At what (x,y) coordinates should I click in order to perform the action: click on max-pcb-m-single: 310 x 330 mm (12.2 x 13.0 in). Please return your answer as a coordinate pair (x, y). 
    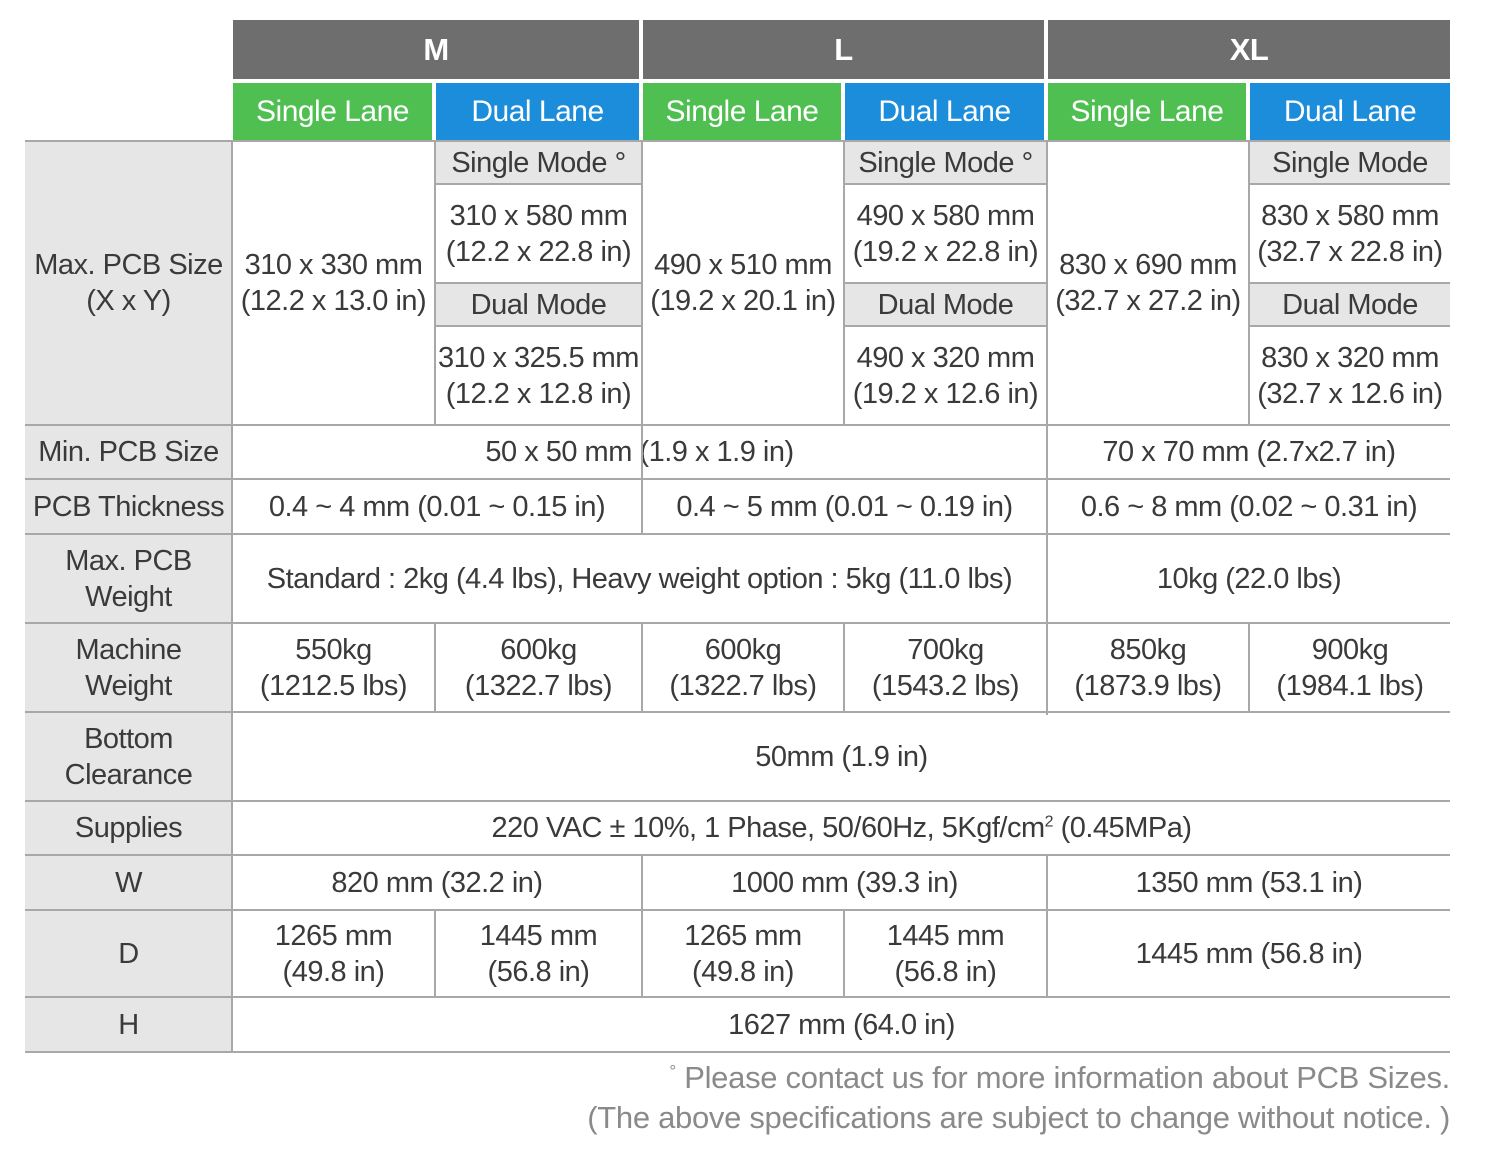
    Looking at the image, I should click on (333, 283).